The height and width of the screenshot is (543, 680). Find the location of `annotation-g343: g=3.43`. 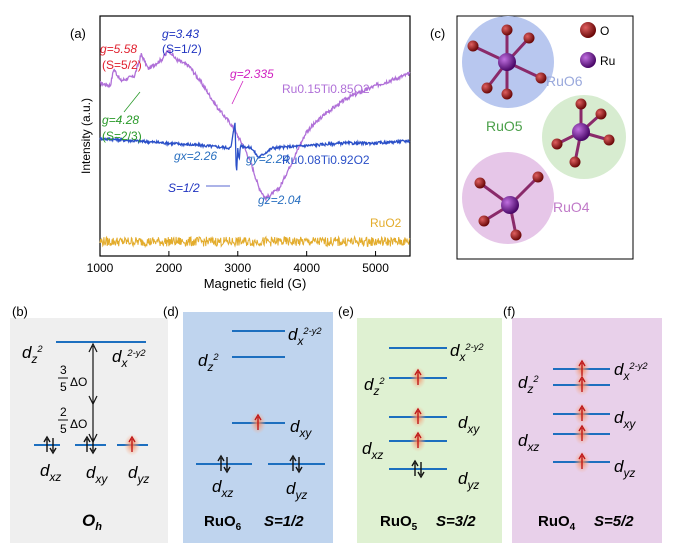

annotation-g343: g=3.43 is located at coordinates (180, 34).